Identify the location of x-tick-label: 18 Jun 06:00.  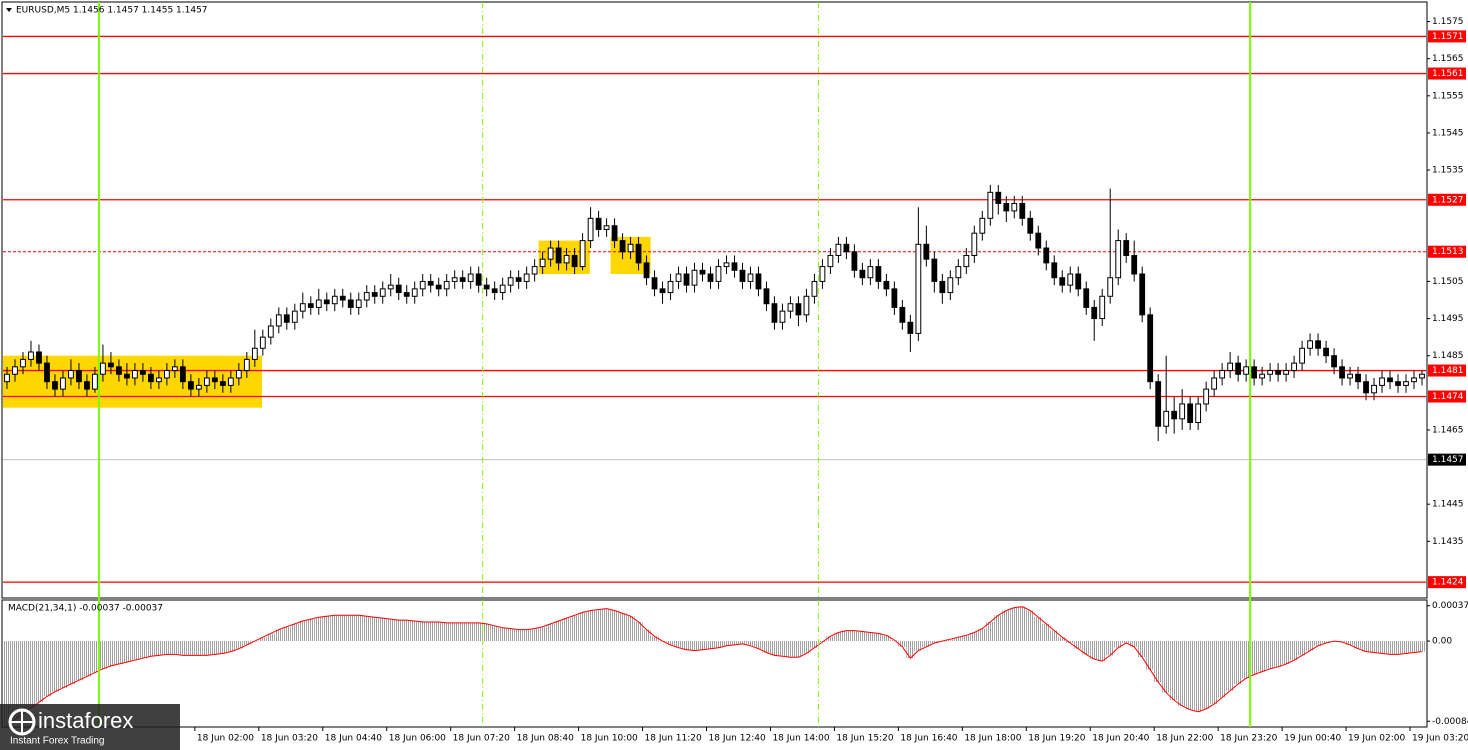
(417, 739).